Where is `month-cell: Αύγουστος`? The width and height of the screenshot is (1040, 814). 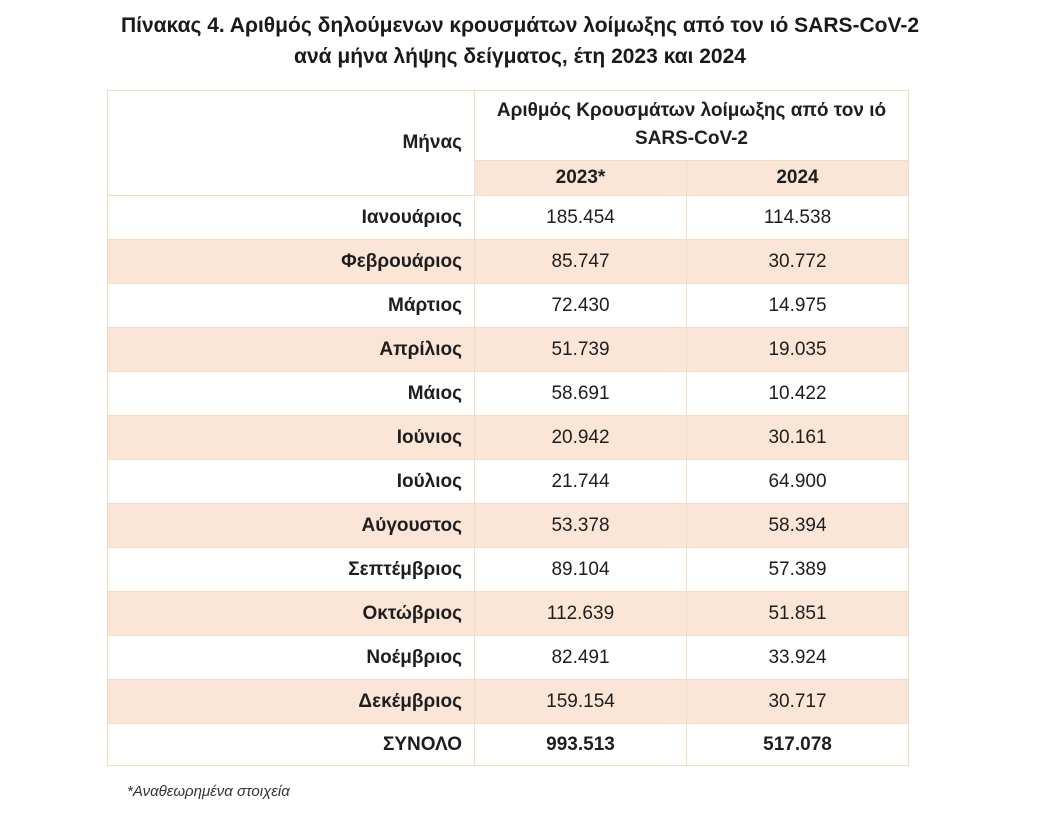
month-cell: Αύγουστος is located at coordinates (291, 525).